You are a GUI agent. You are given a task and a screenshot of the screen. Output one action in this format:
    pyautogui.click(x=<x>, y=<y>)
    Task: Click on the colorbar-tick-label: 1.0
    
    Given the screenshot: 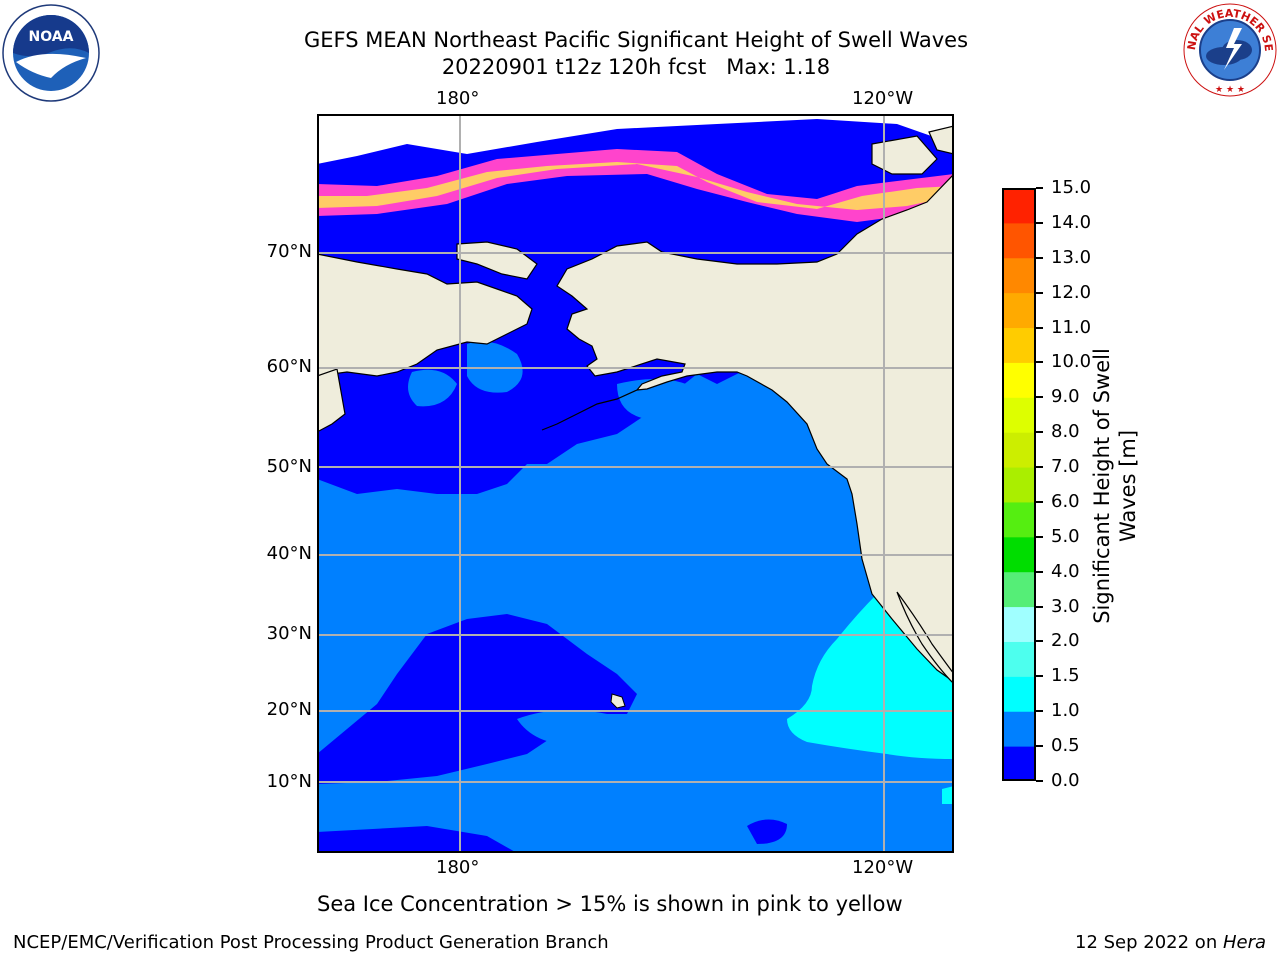 What is the action you would take?
    pyautogui.click(x=1065, y=711)
    